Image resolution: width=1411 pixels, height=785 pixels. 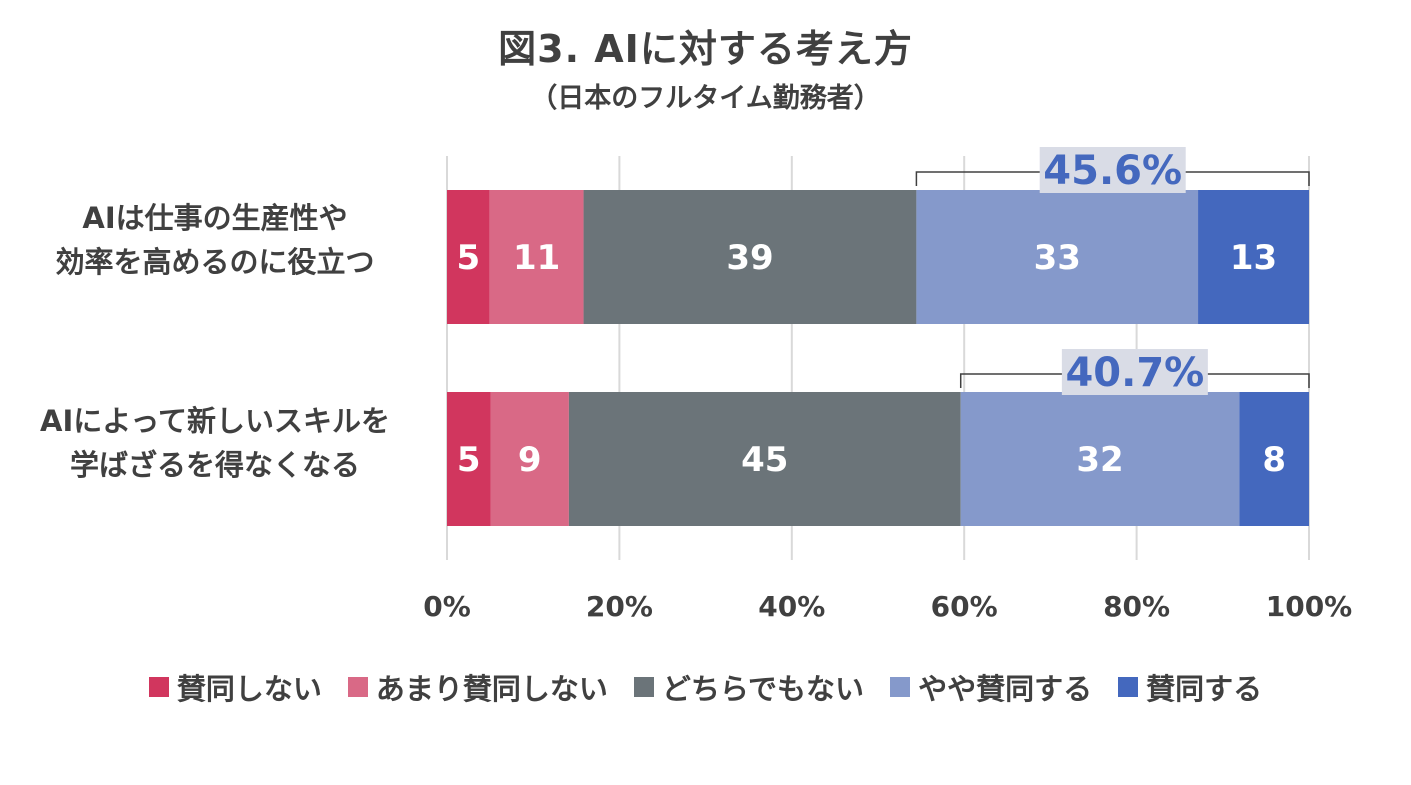 What do you see at coordinates (1005, 689) in the screenshot?
I see `legend-label-somewhat-agree: やや賛同する` at bounding box center [1005, 689].